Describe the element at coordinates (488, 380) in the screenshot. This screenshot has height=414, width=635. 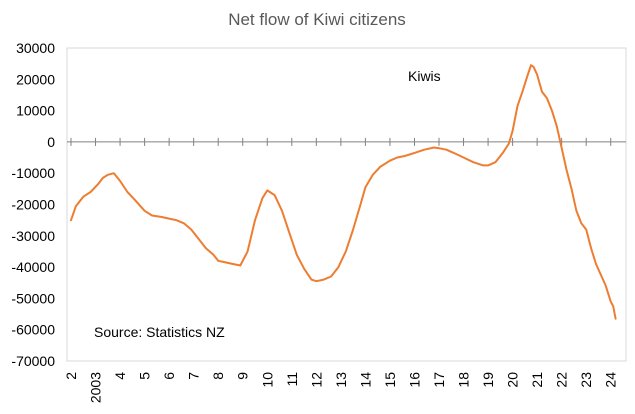
I see `x-tick-label: 19` at that location.